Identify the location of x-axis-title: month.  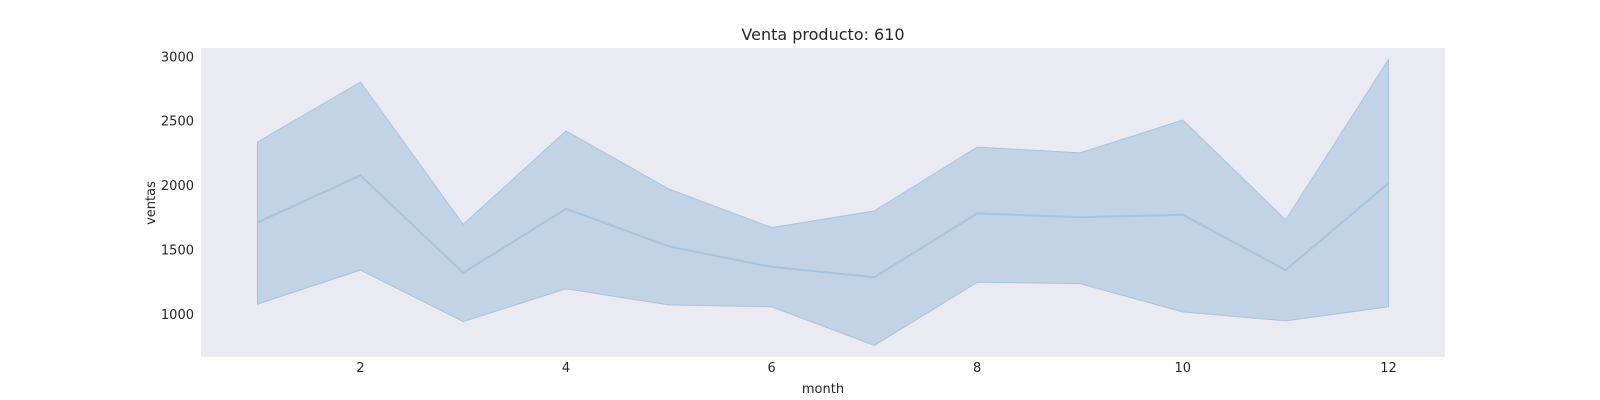
(823, 389).